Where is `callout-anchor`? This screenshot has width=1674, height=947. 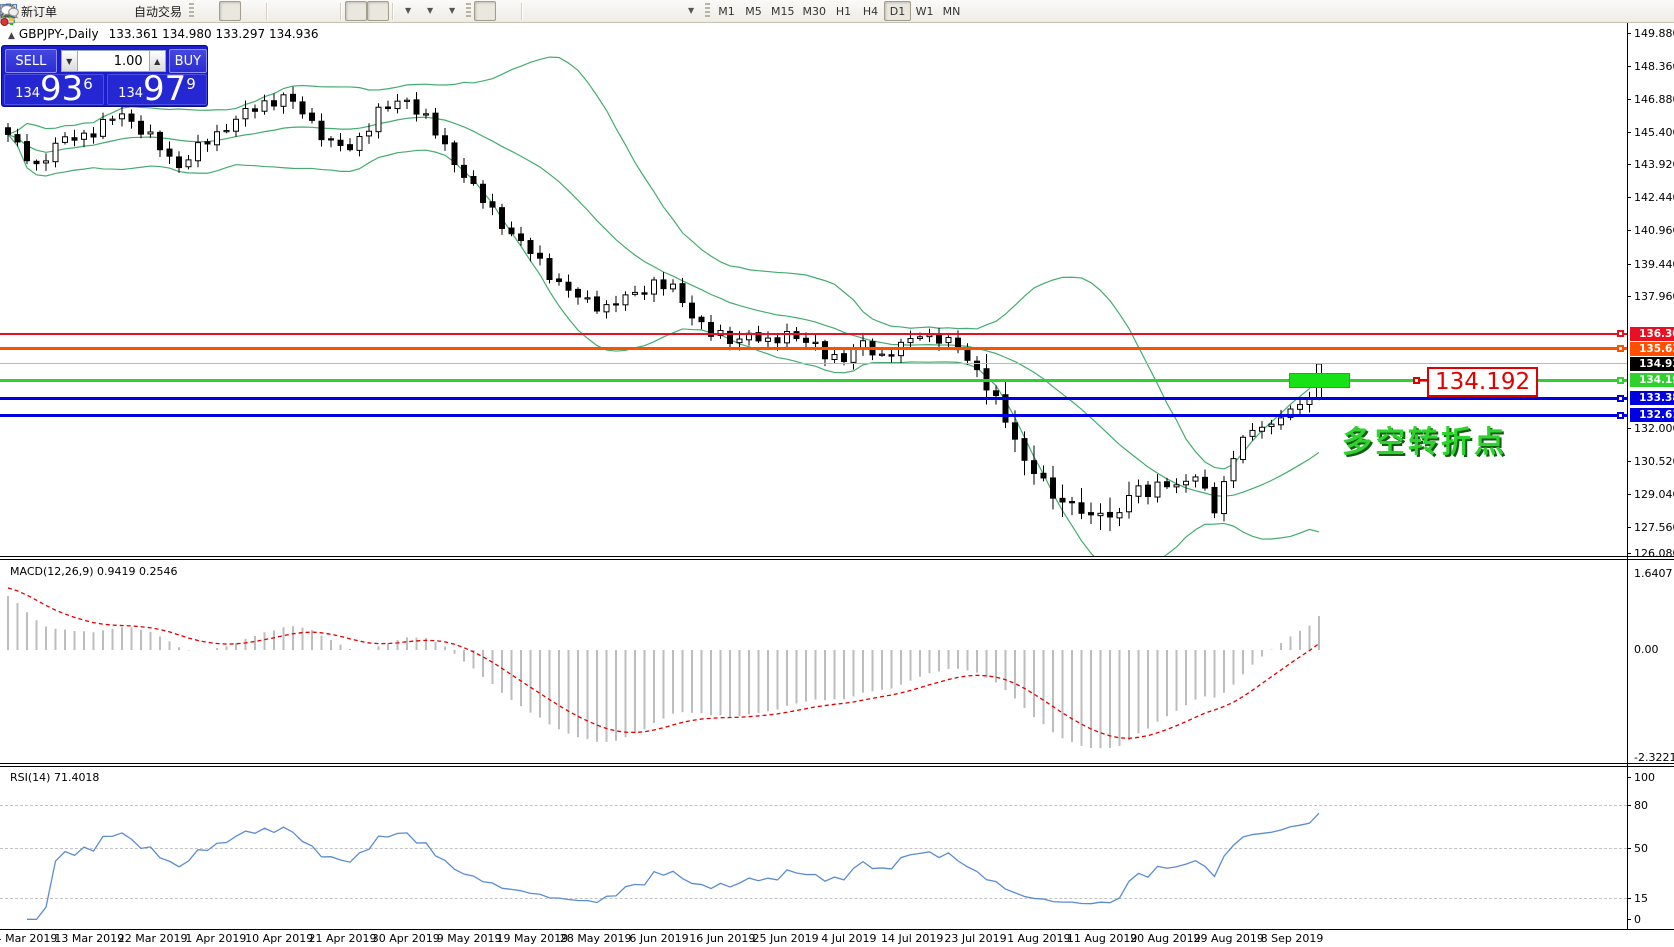 callout-anchor is located at coordinates (1416, 380).